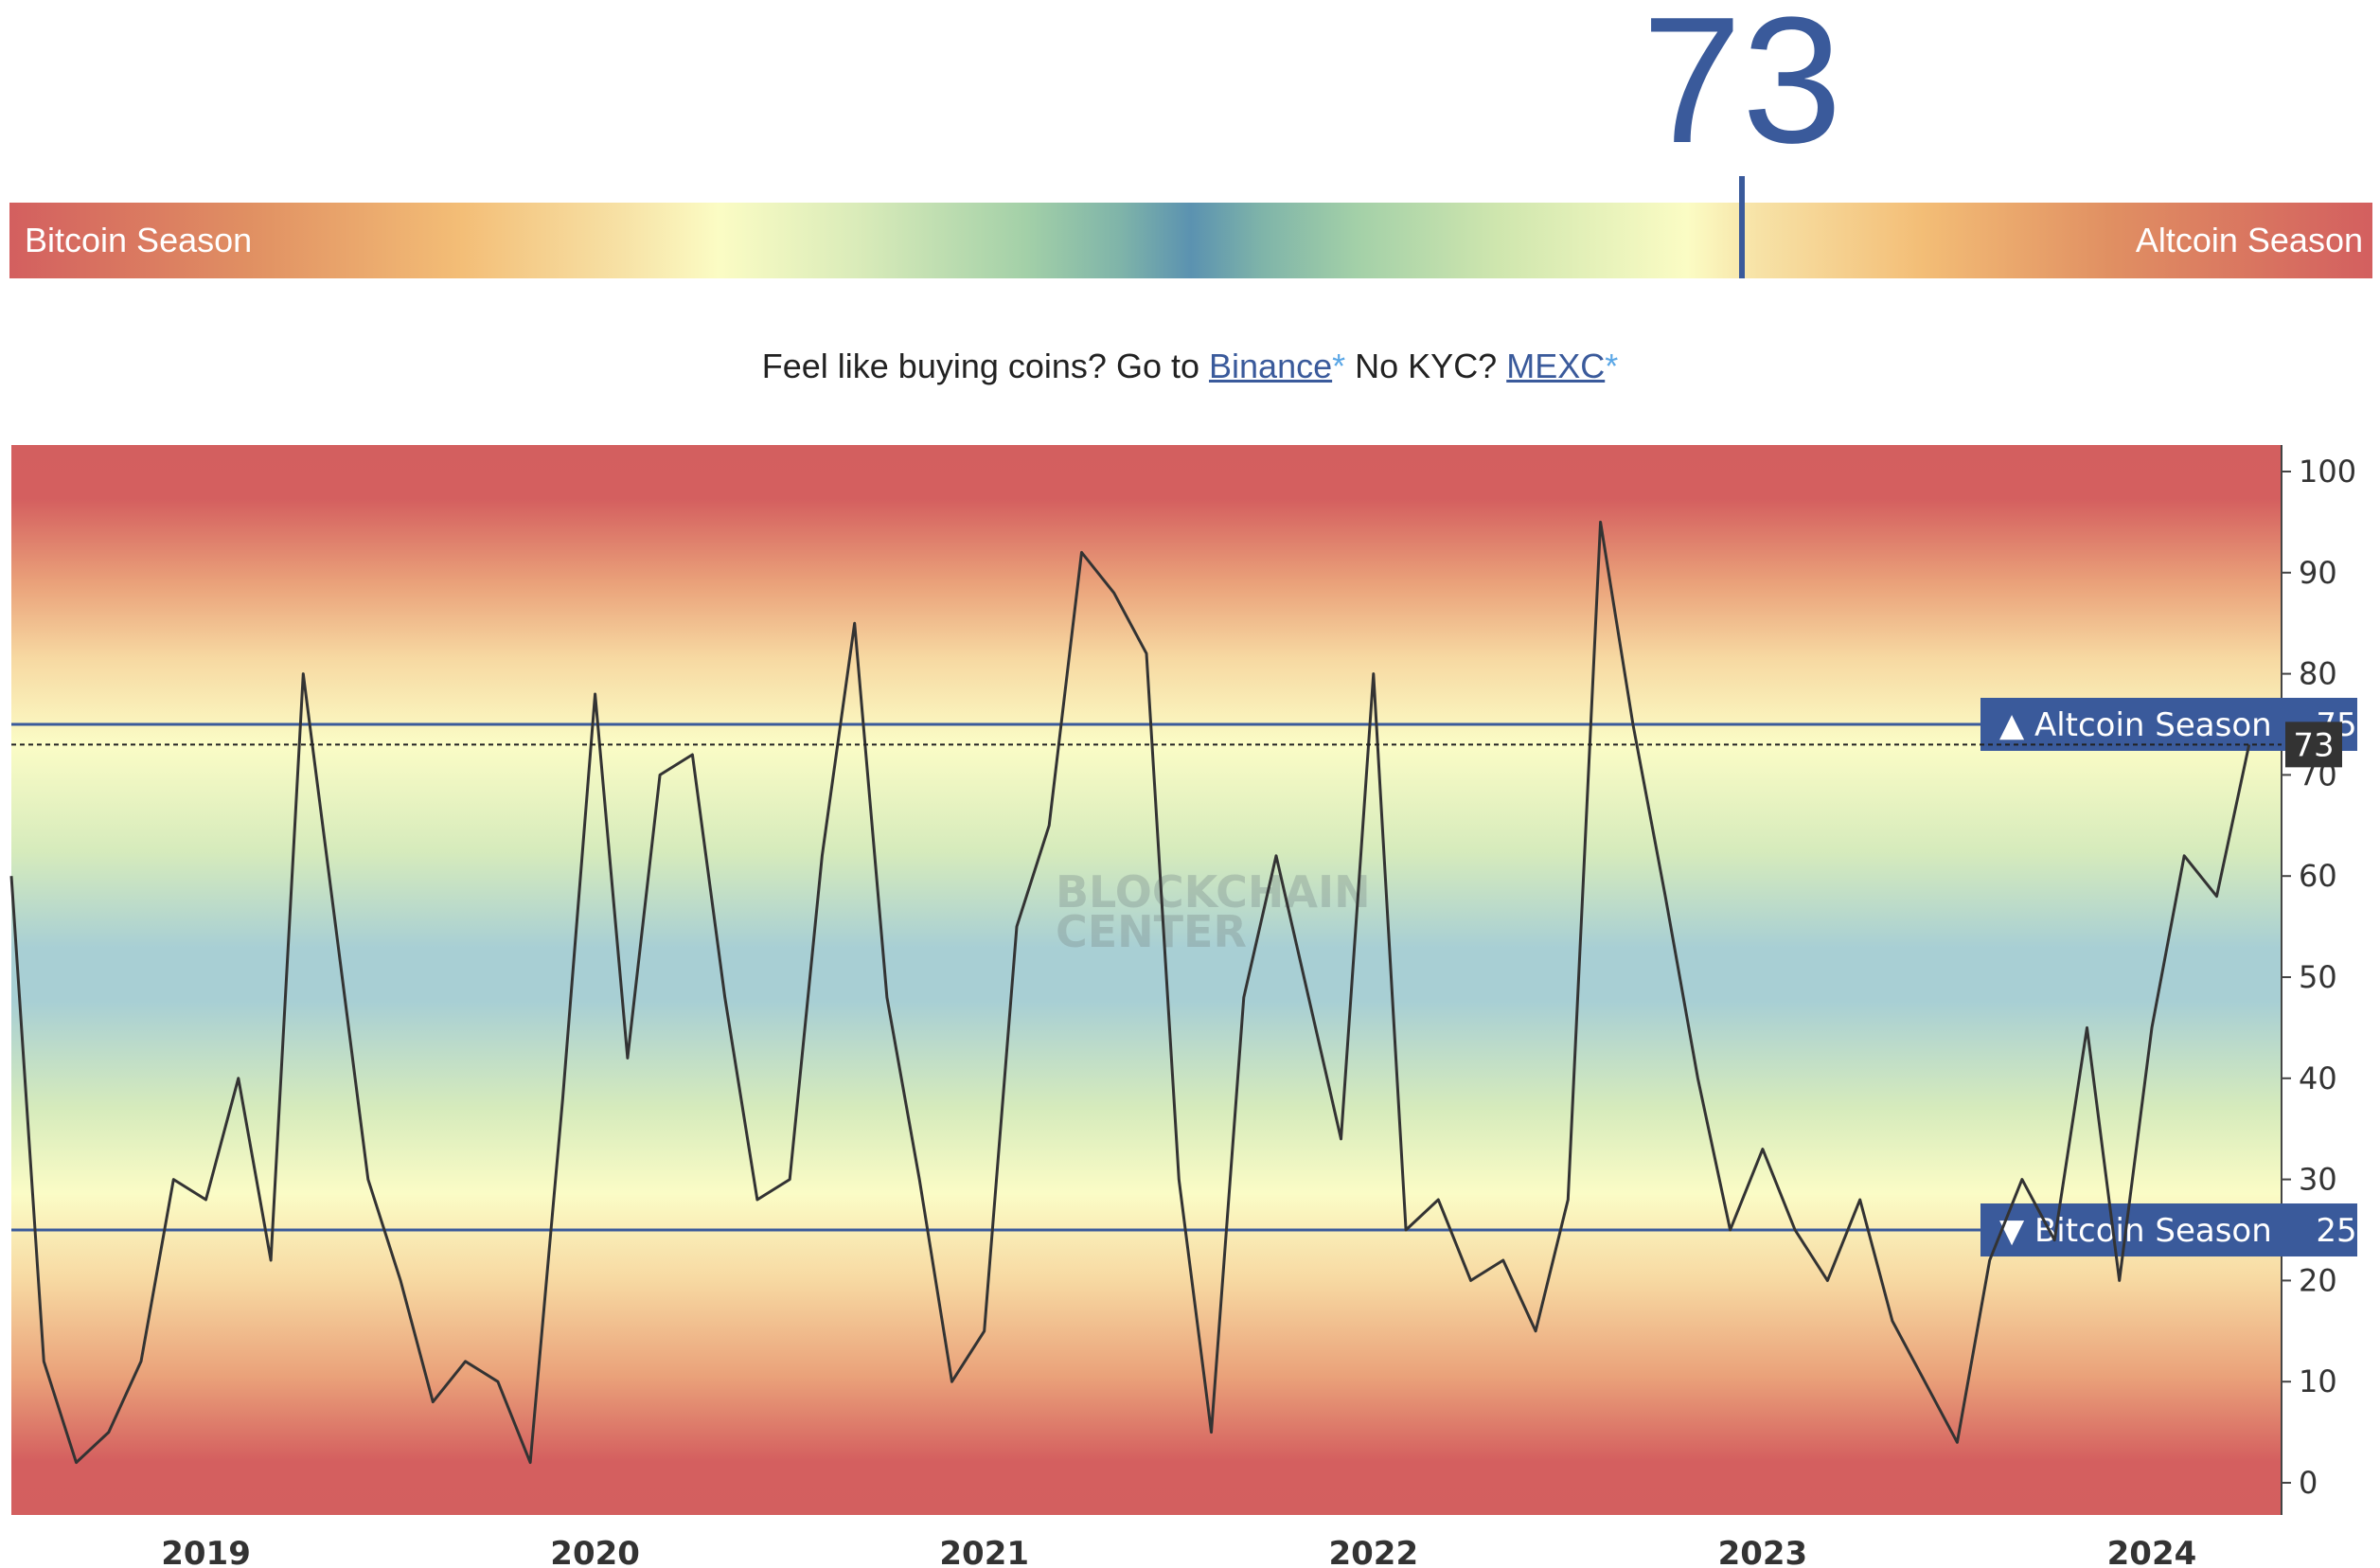 The height and width of the screenshot is (1568, 2380). Describe the element at coordinates (1742, 90) in the screenshot. I see `index-value: 73` at that location.